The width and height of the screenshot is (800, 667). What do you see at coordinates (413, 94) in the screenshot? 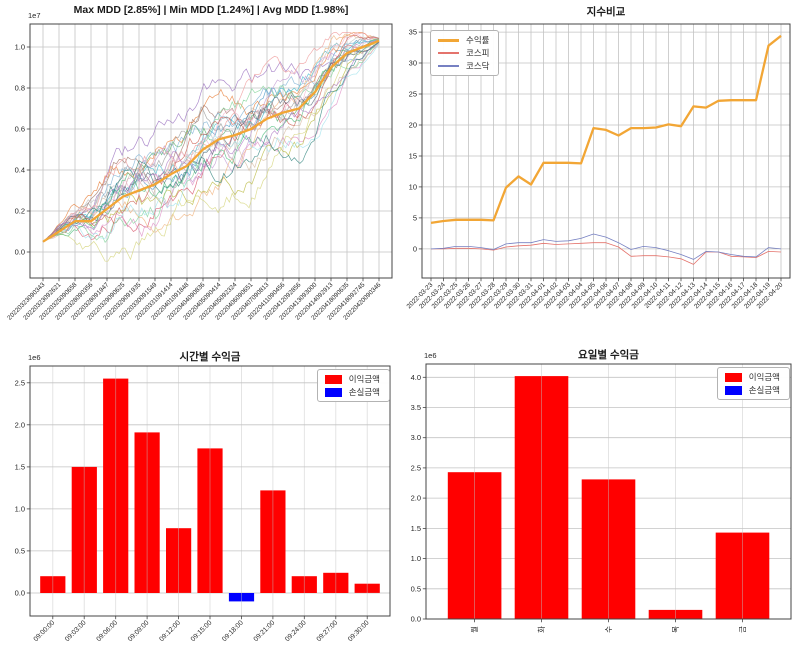
I see `svg-text: 25` at bounding box center [413, 94].